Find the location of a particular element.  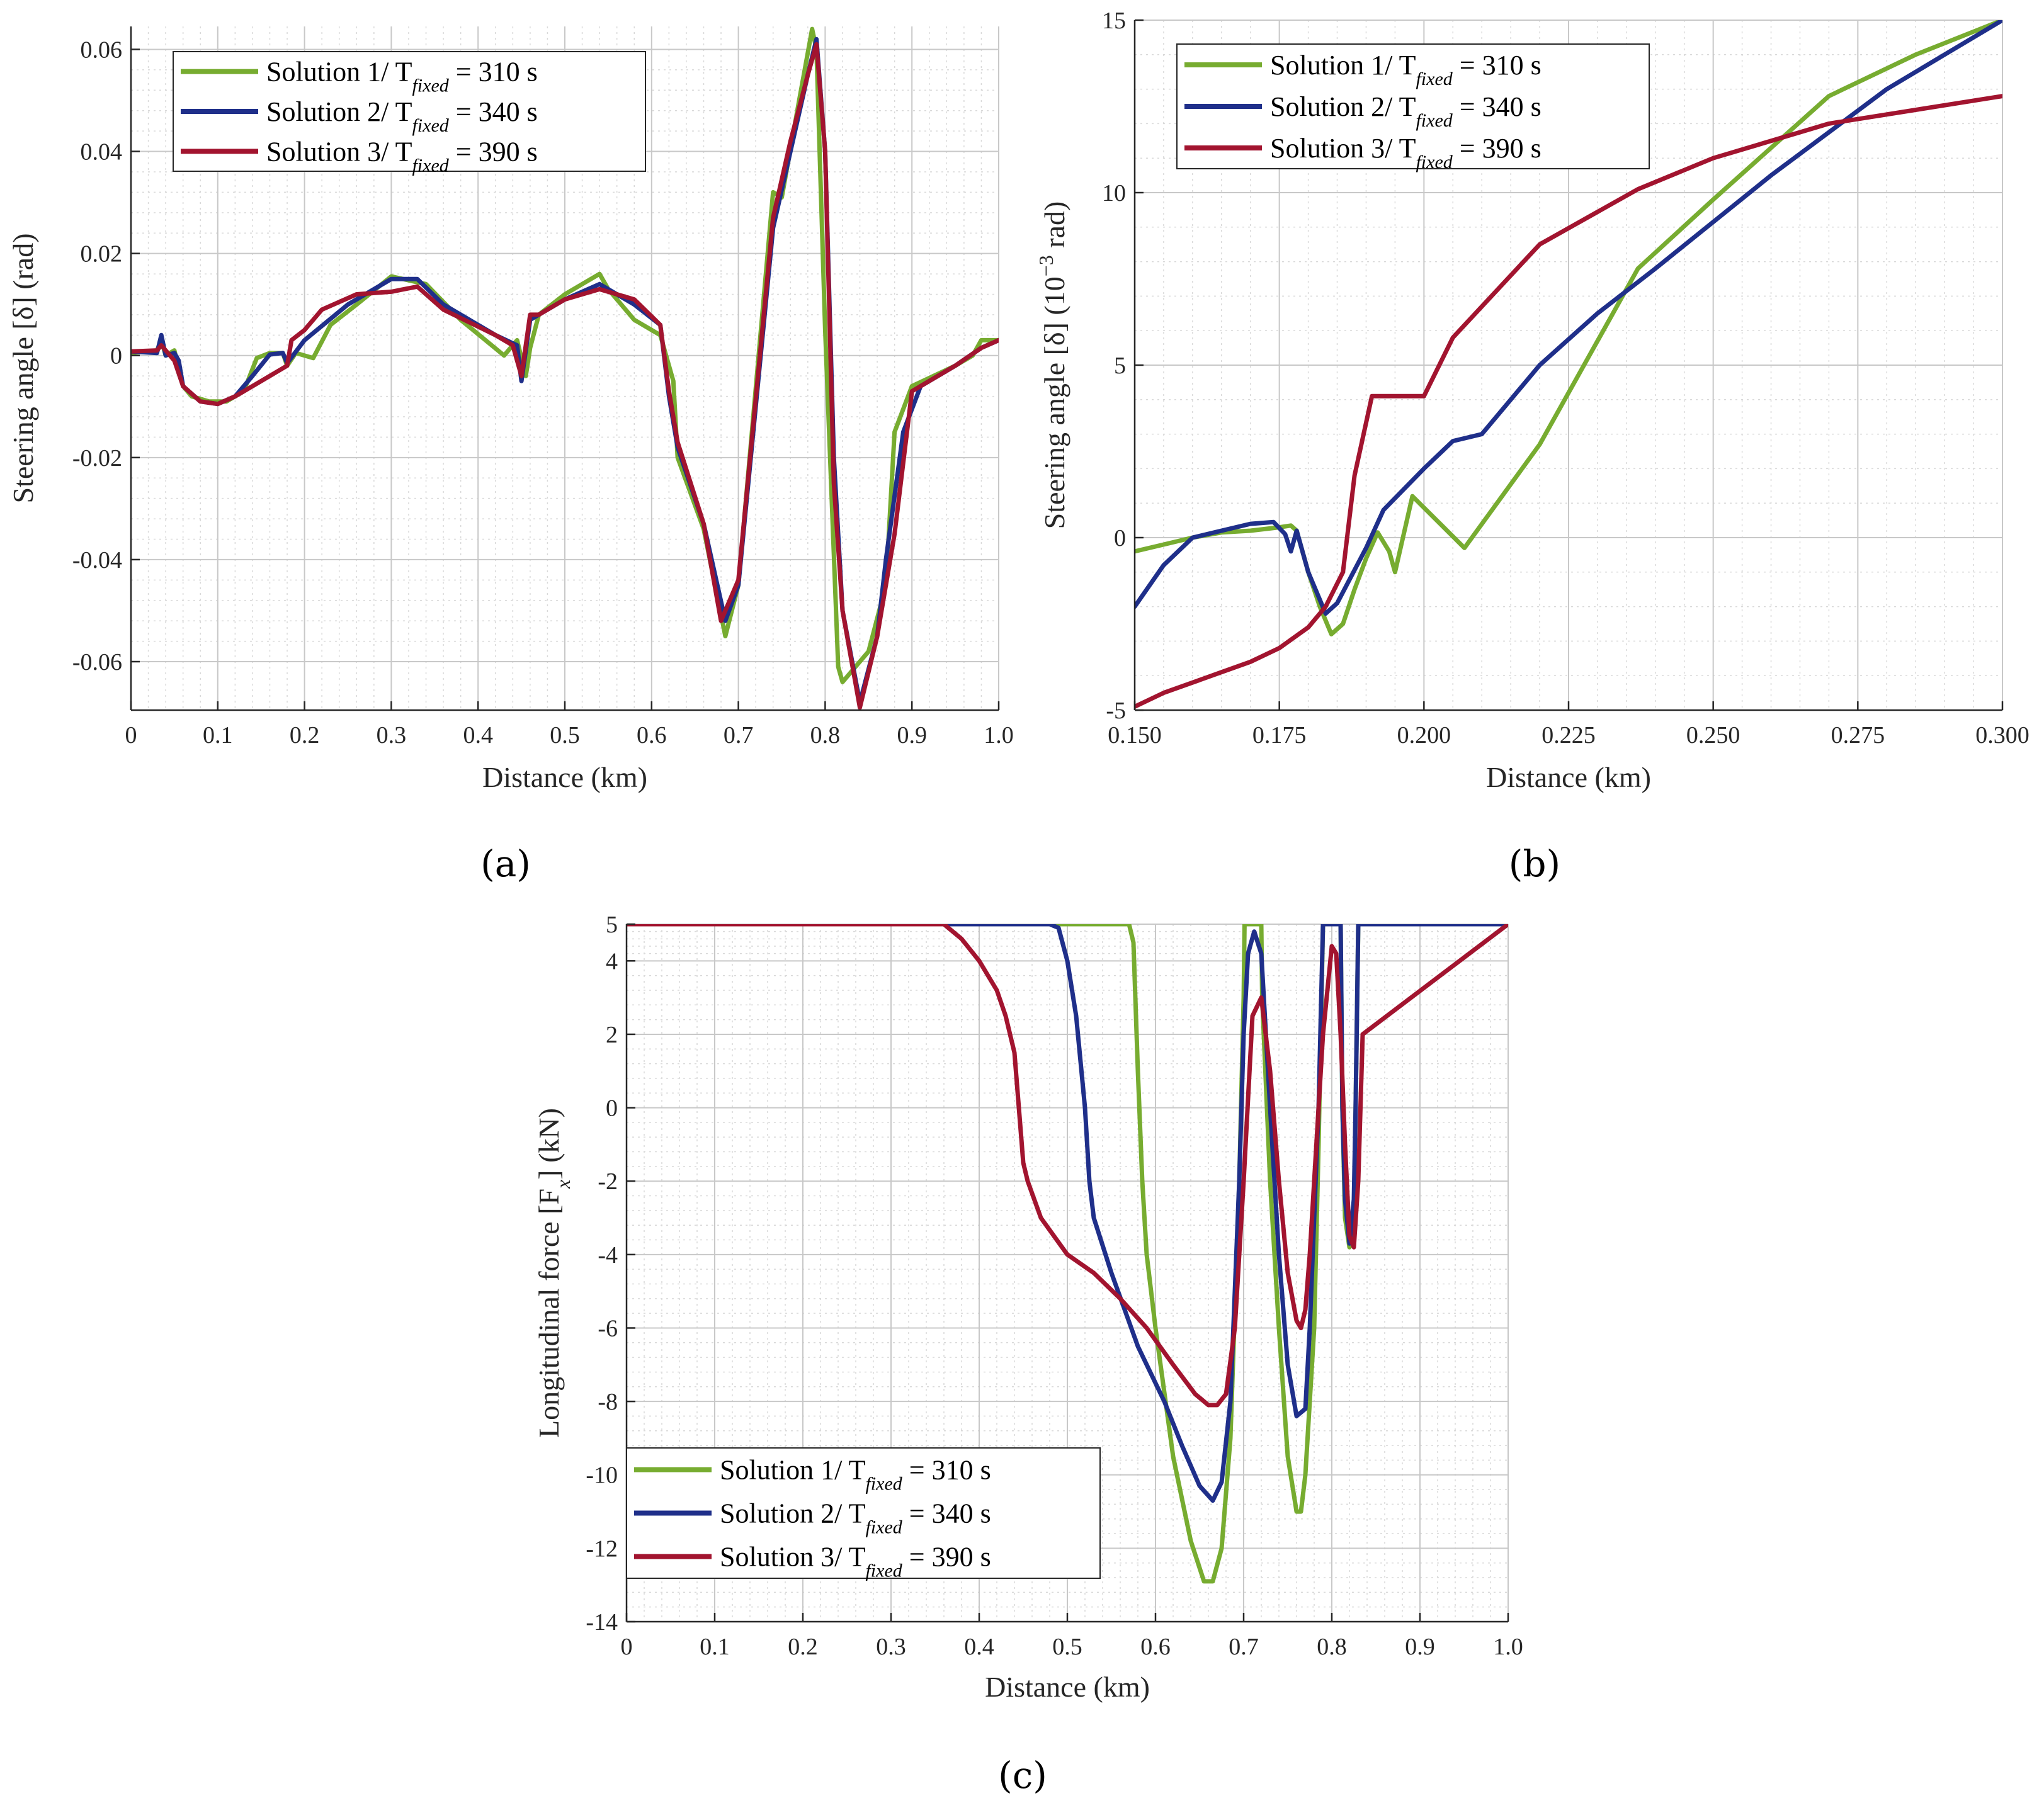

y-axis-label: Steering angle [δ] (10−3 rad) is located at coordinates (1052, 365).